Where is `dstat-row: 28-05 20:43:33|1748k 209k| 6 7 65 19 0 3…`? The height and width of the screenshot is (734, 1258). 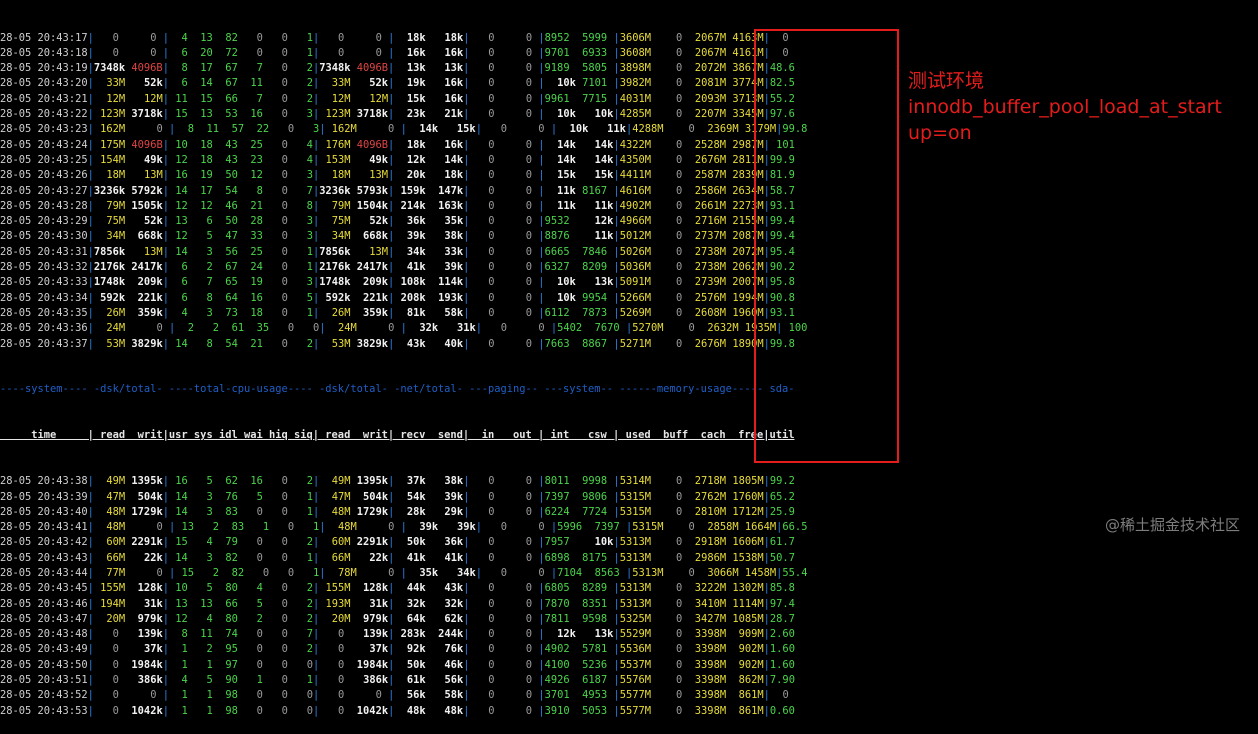 dstat-row: 28-05 20:43:33|1748k 209k| 6 7 65 19 0 3… is located at coordinates (397, 282).